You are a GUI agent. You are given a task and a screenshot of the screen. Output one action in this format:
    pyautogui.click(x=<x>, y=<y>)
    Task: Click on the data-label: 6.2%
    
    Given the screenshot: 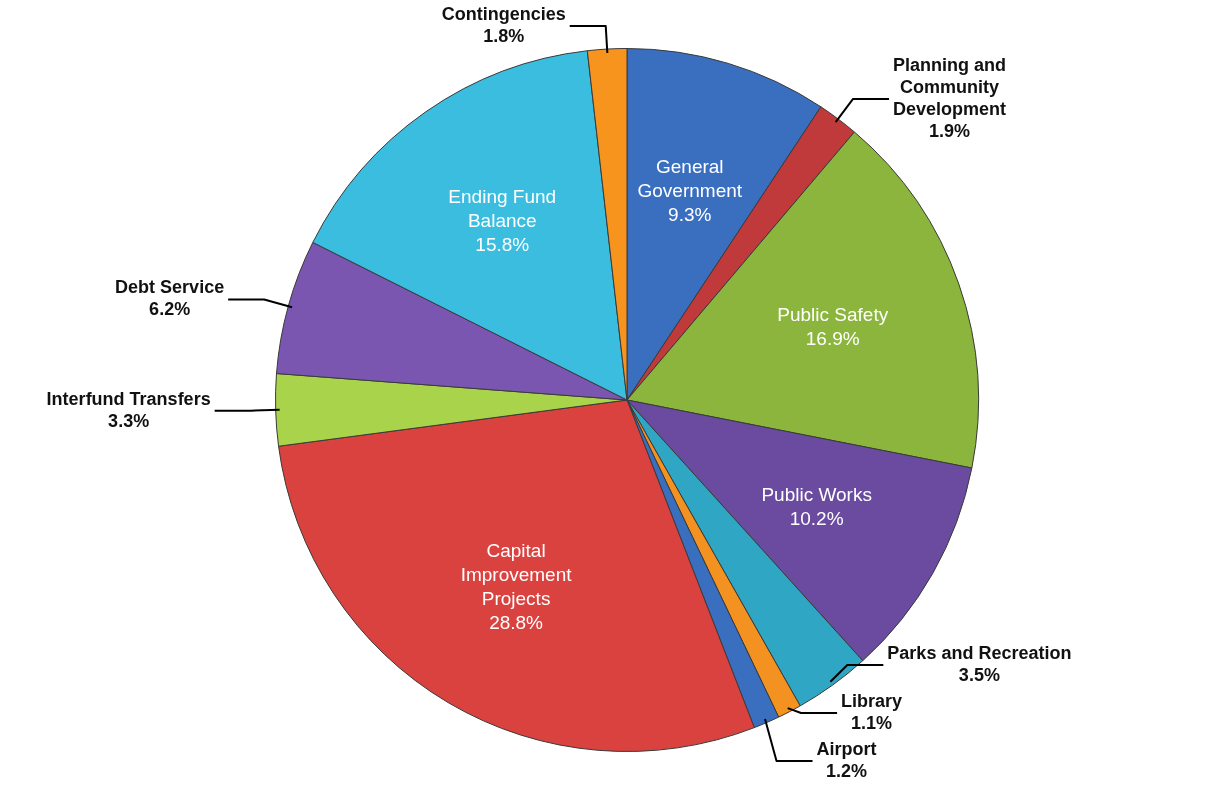 What is the action you would take?
    pyautogui.click(x=170, y=309)
    